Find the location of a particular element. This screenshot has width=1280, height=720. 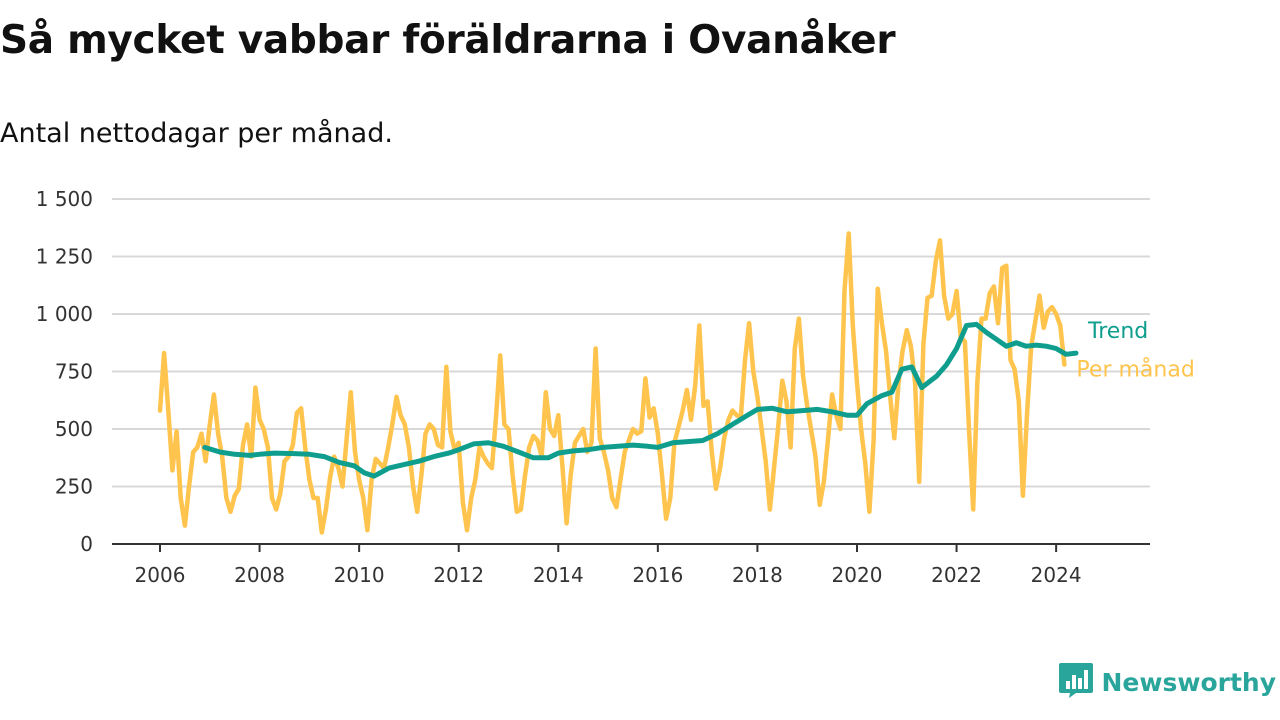

page-title: Så mycket vabbar föräldrarna i Ovanåker is located at coordinates (448, 40).